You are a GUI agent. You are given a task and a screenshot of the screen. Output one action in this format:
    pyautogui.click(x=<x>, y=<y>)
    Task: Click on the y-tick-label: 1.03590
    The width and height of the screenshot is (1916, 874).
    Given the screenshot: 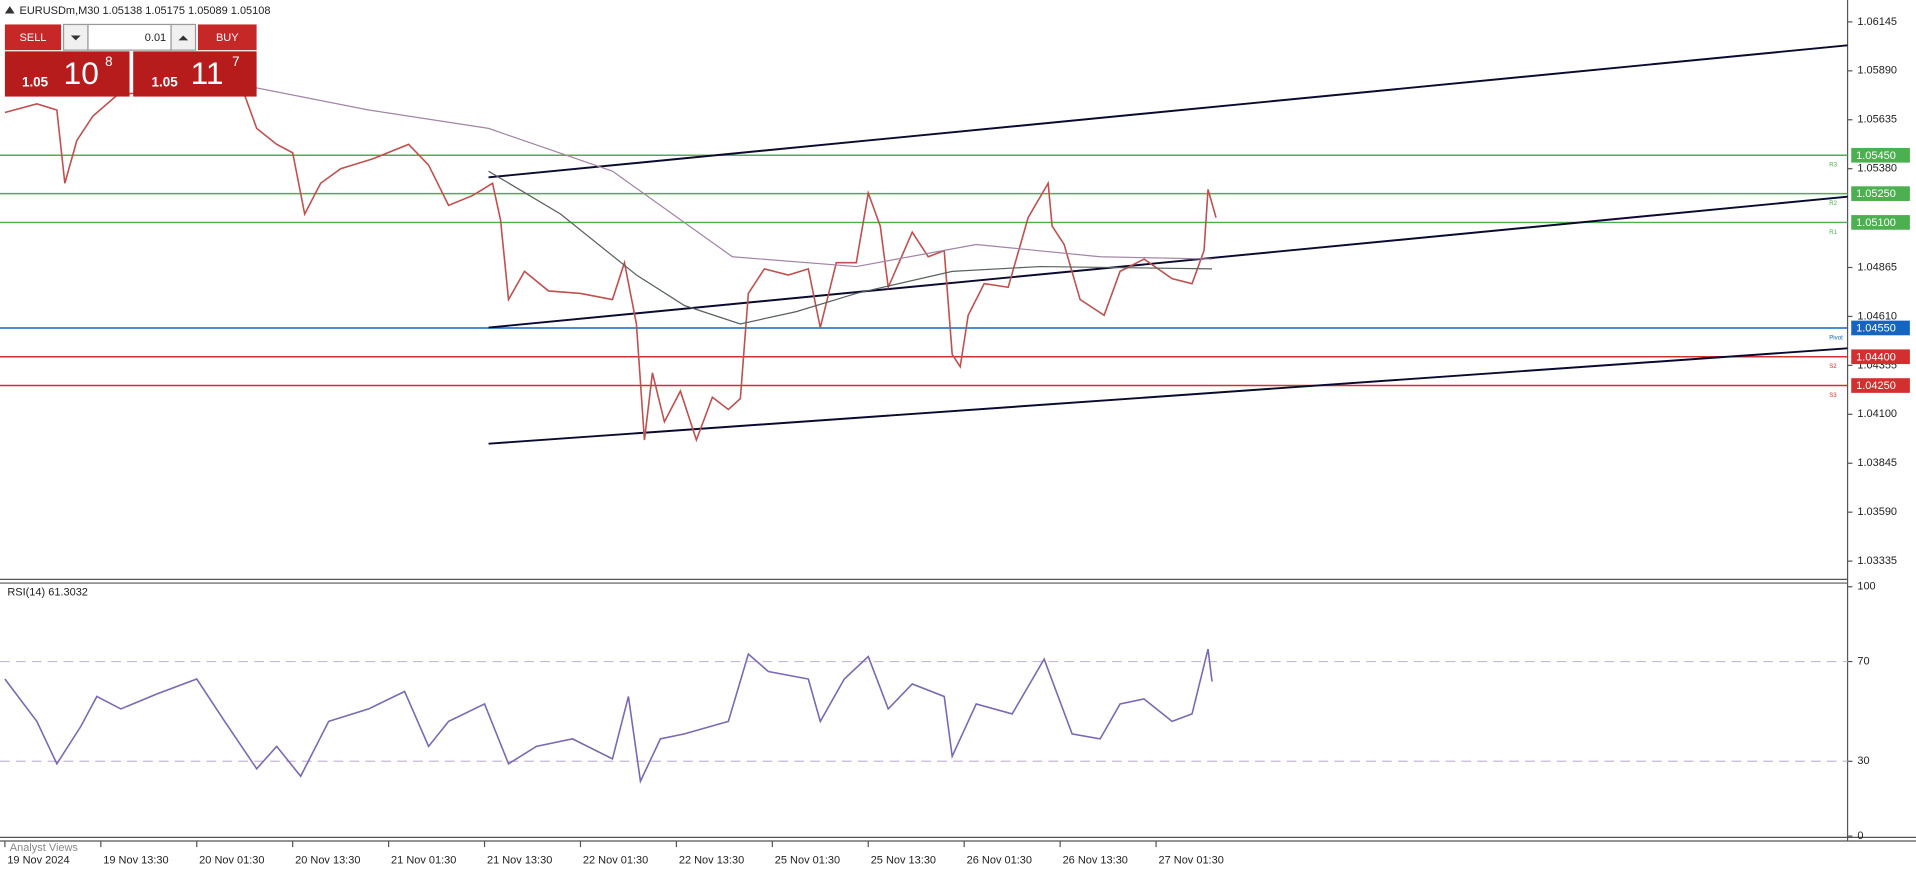 What is the action you would take?
    pyautogui.click(x=1877, y=512)
    